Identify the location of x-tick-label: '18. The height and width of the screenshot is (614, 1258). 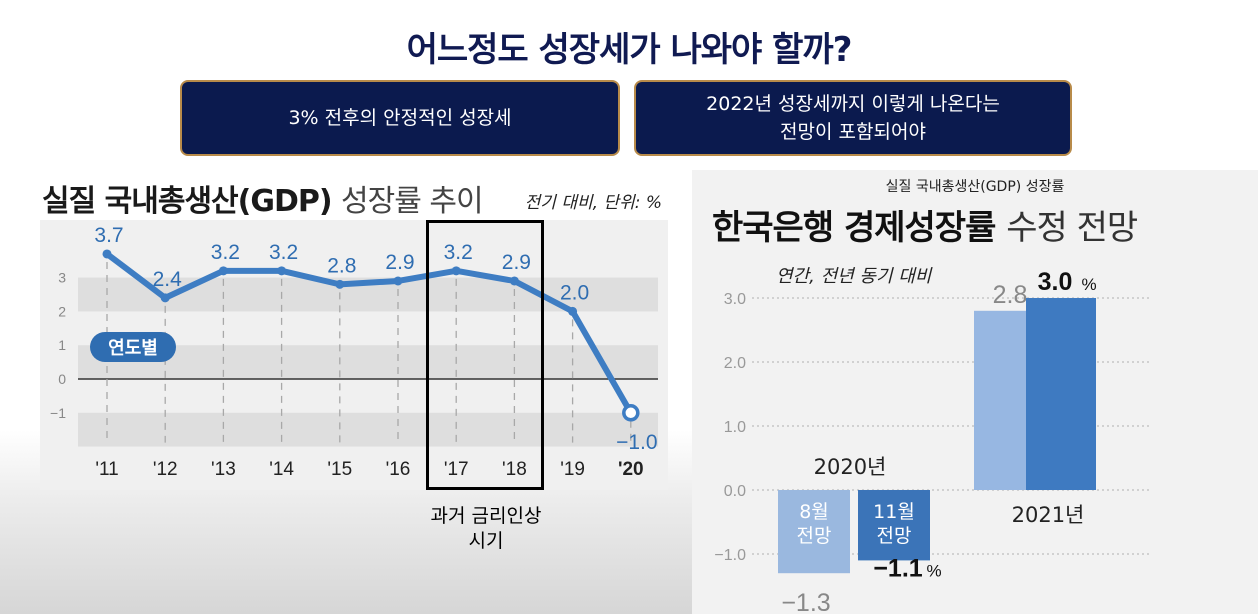
(514, 469).